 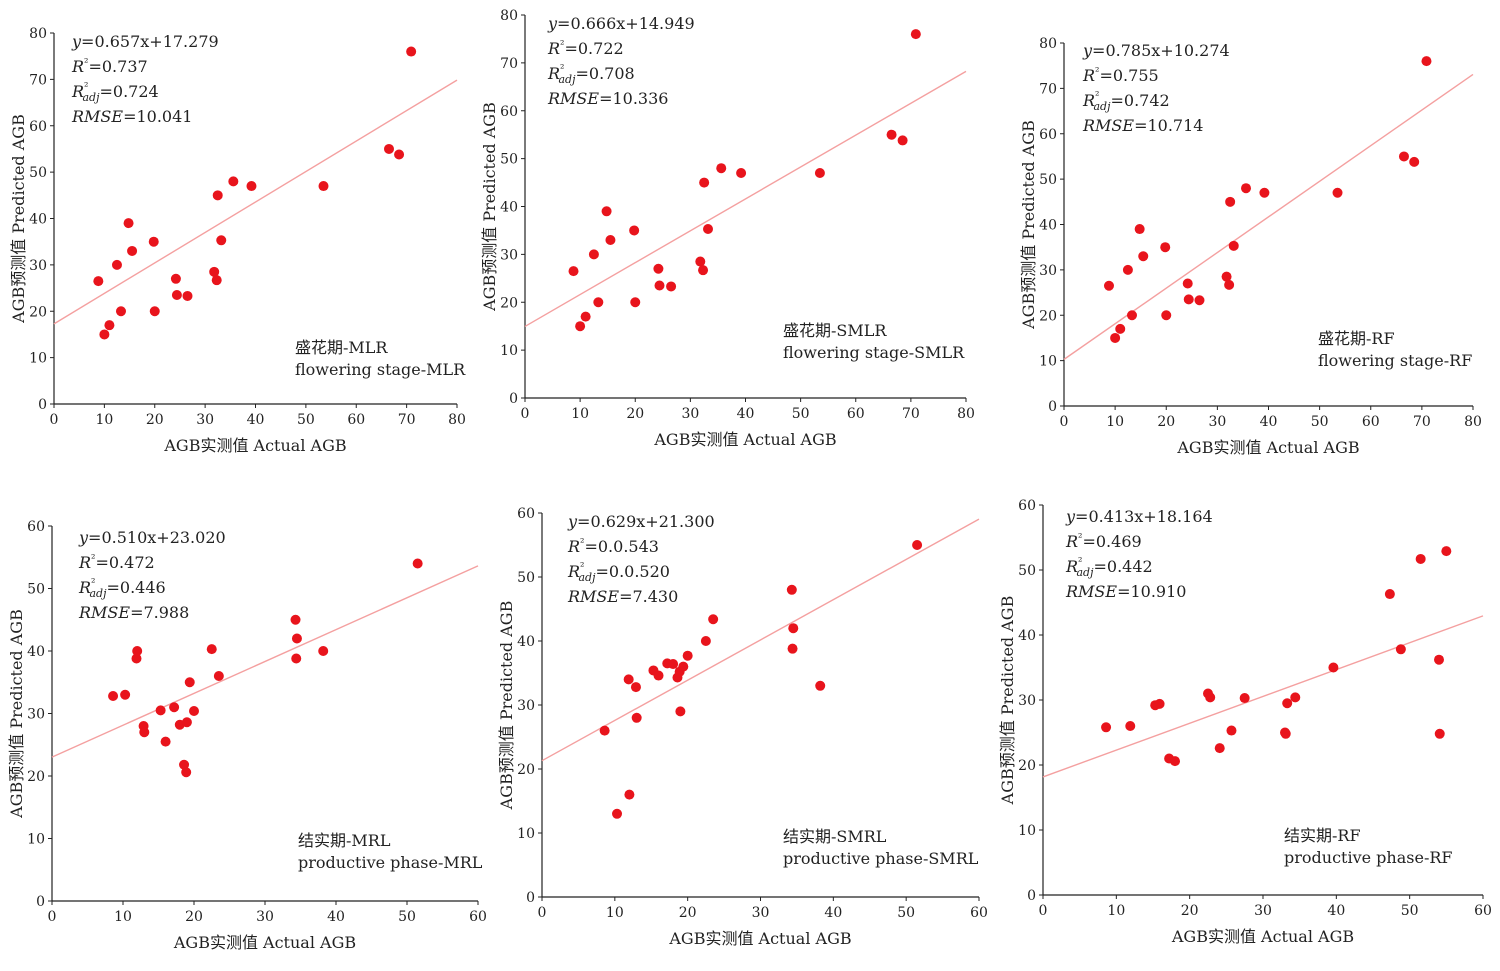 What do you see at coordinates (509, 351) in the screenshot?
I see `y-tick-label: 10` at bounding box center [509, 351].